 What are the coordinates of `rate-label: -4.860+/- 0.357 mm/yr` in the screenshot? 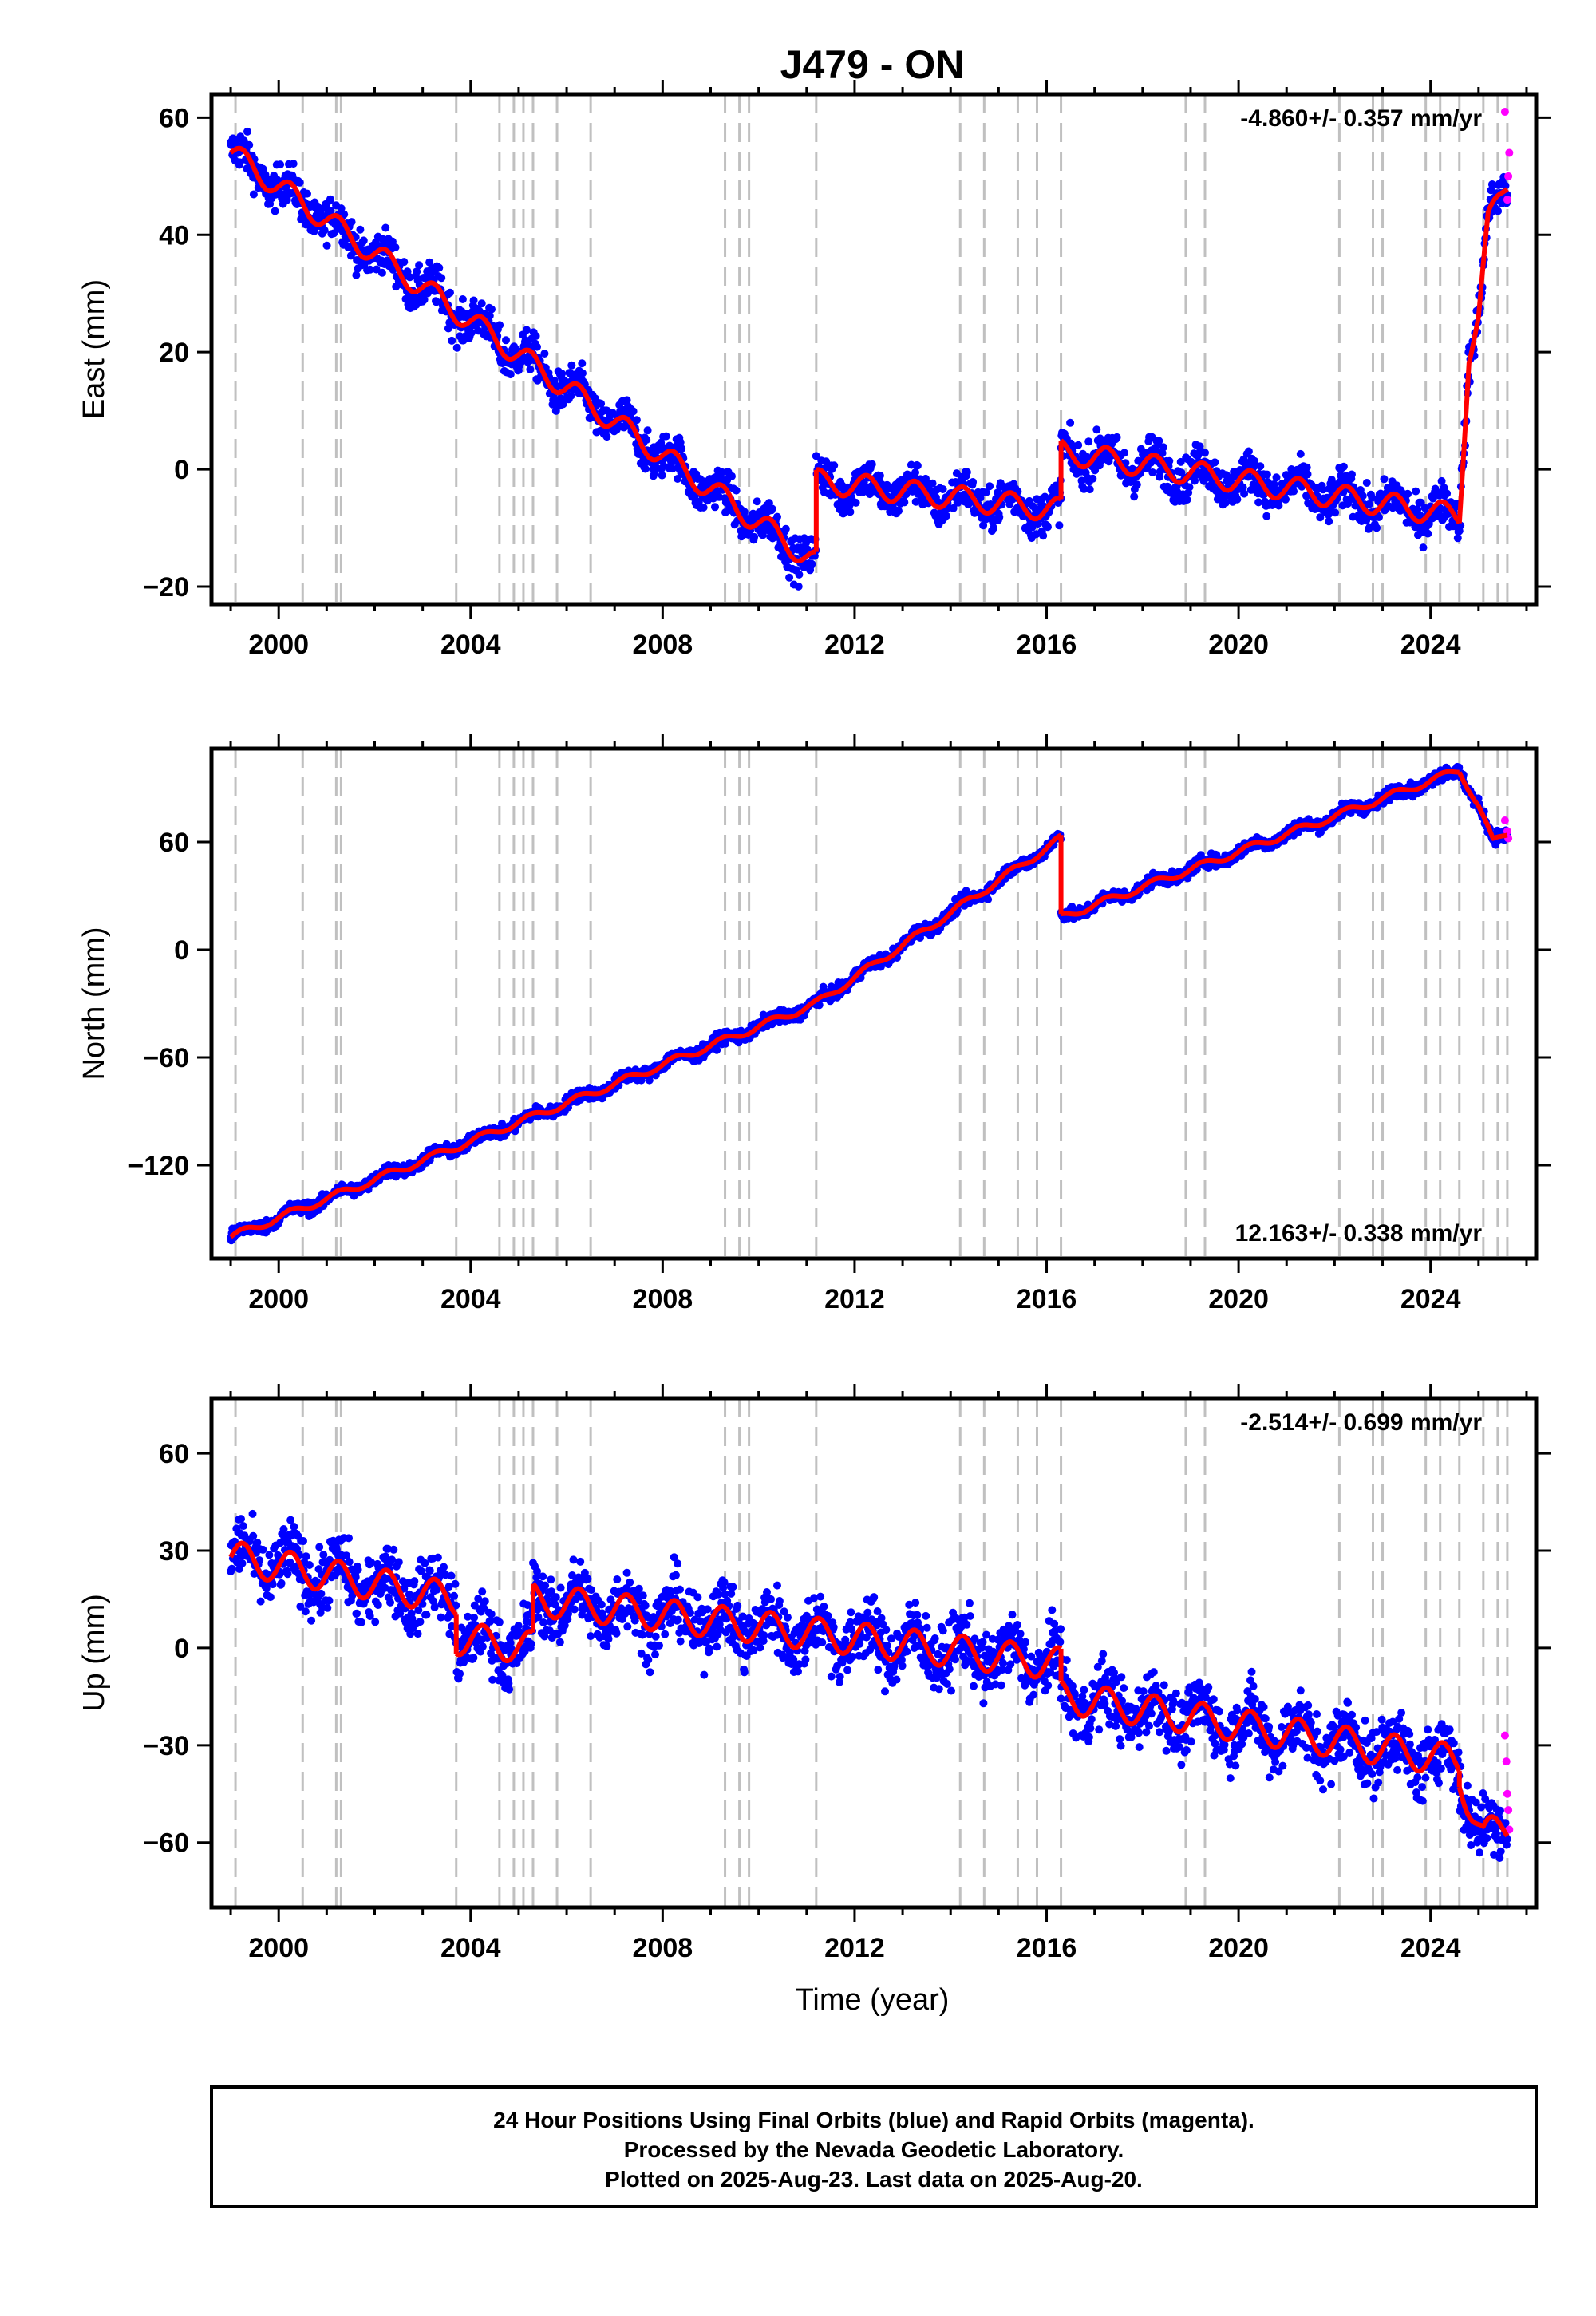 It's located at (1361, 118).